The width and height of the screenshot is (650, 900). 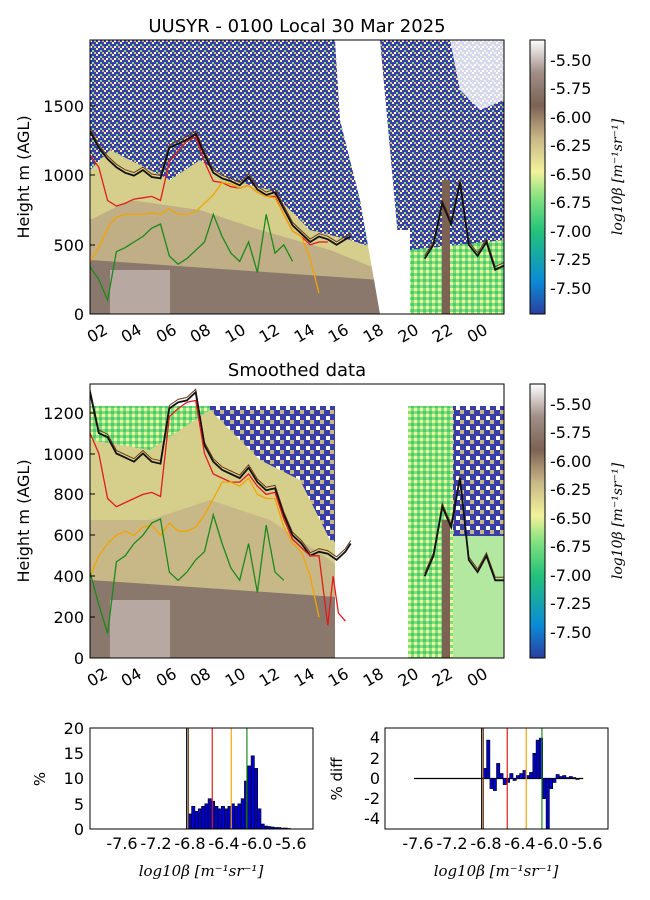 I want to click on hist-left-ytick-label: 15, so click(x=74, y=753).